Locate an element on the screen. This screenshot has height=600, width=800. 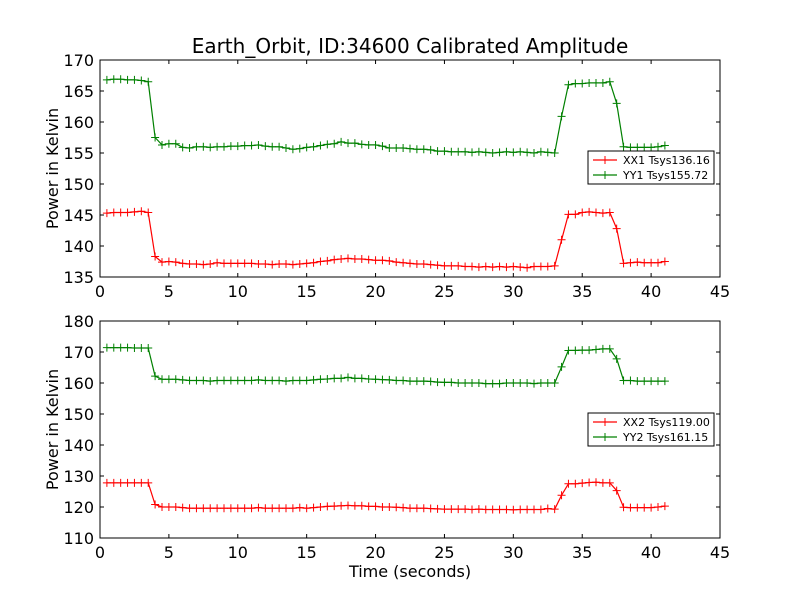
x-axis-label: Time (seconds) is located at coordinates (409, 571).